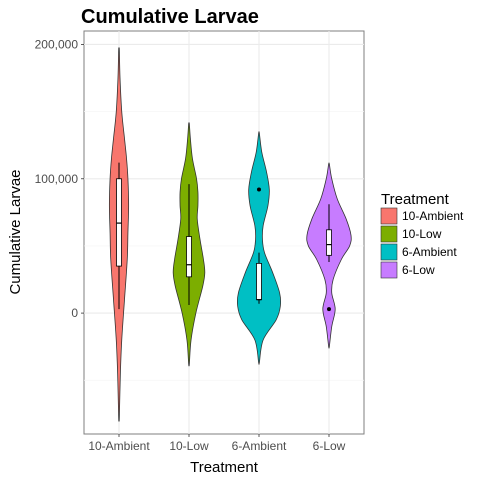 This screenshot has width=480, height=480. Describe the element at coordinates (189, 446) in the screenshot. I see `x-tick-label-10-low: 10-Low` at that location.